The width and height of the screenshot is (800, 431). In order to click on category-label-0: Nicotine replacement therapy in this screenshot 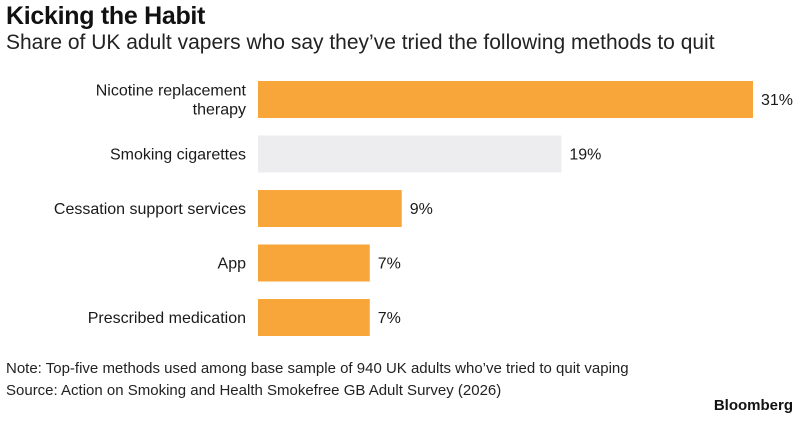, I will do `click(171, 101)`.